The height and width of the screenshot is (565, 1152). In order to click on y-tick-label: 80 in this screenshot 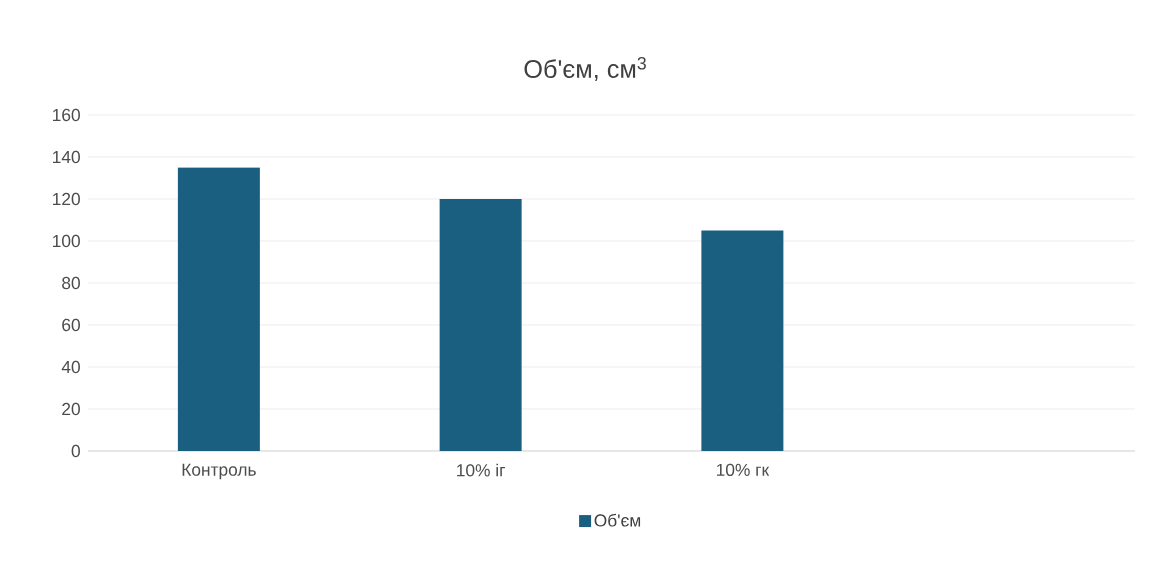, I will do `click(71, 283)`.